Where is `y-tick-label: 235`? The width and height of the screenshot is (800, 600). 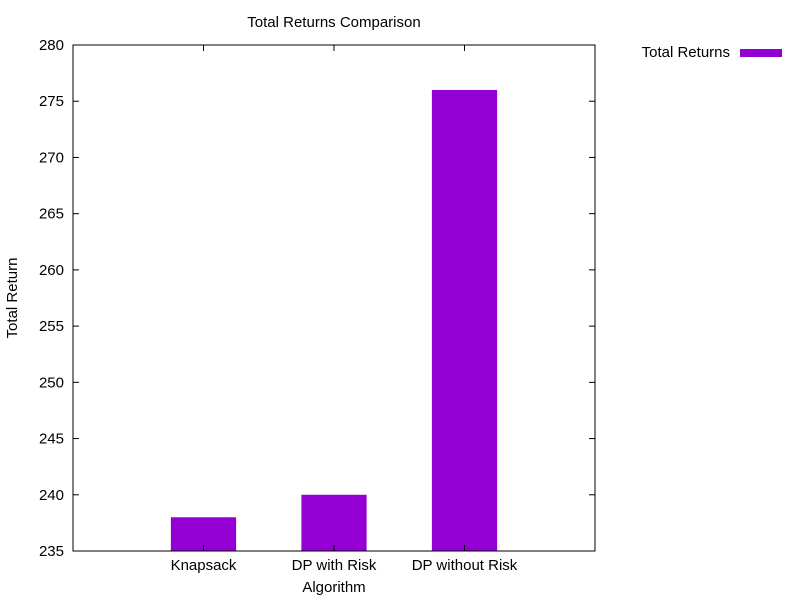
y-tick-label: 235 is located at coordinates (51, 551).